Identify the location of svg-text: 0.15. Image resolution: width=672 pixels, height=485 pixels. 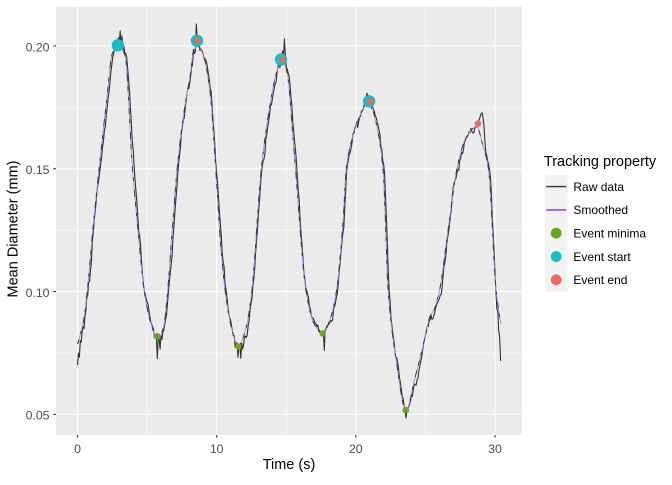
(38, 170).